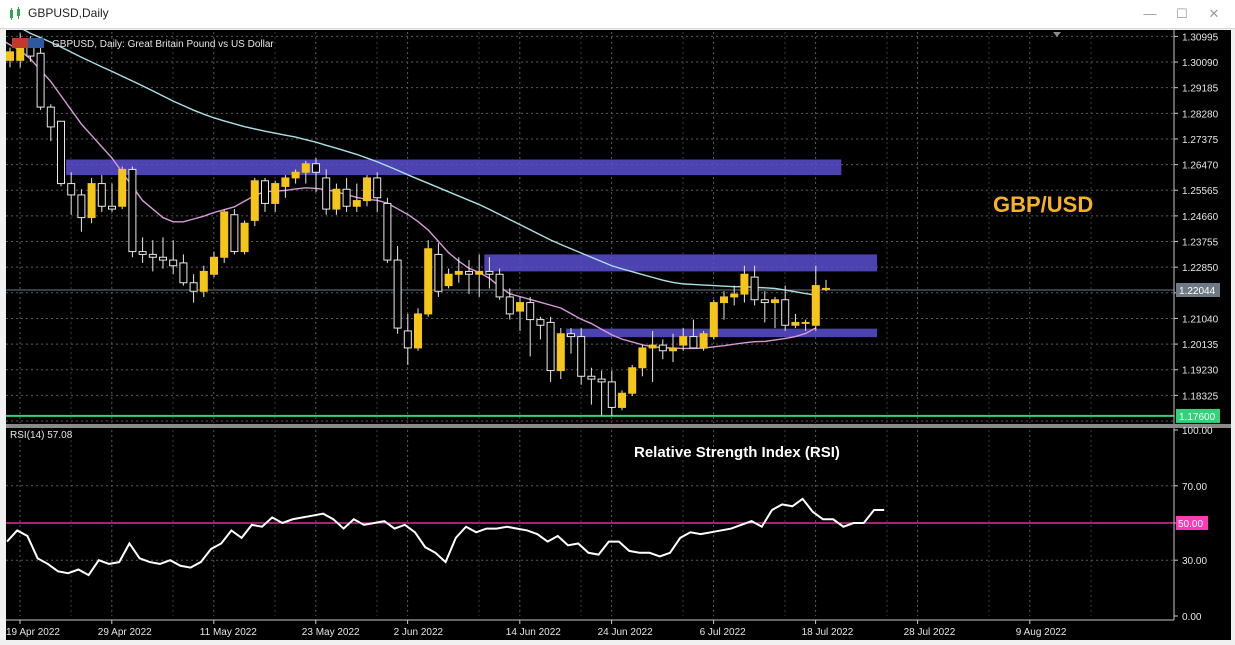 The width and height of the screenshot is (1235, 645). What do you see at coordinates (331, 632) in the screenshot?
I see `time-axis-label: 23 May 2022` at bounding box center [331, 632].